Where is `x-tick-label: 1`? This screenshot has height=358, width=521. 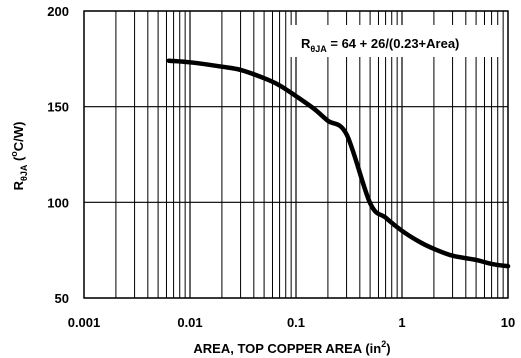 x-tick-label: 1 is located at coordinates (401, 322).